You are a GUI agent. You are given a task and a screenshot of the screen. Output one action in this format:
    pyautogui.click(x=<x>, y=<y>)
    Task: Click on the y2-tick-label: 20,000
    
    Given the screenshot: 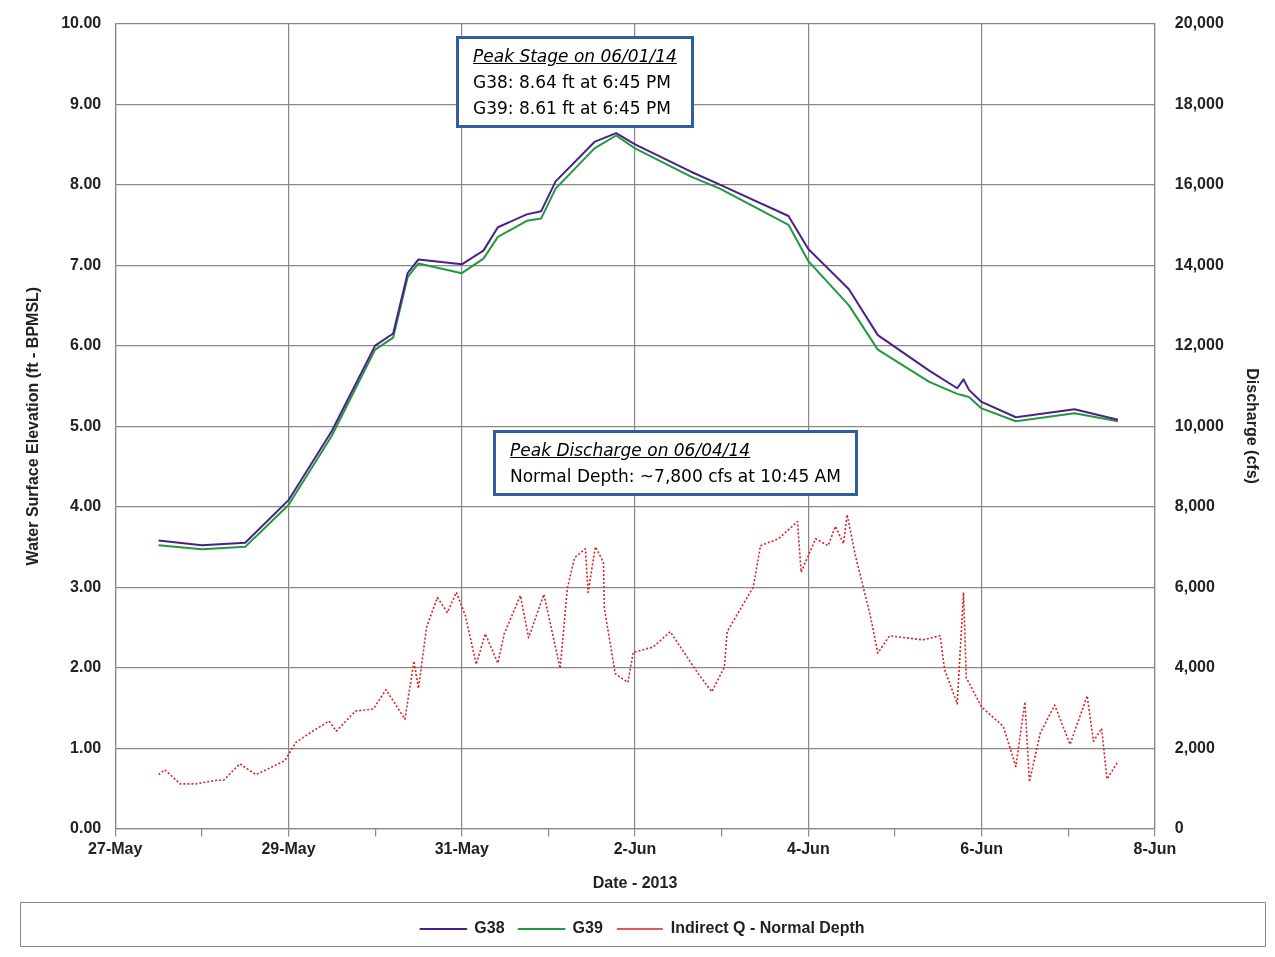 What is the action you would take?
    pyautogui.click(x=1199, y=23)
    